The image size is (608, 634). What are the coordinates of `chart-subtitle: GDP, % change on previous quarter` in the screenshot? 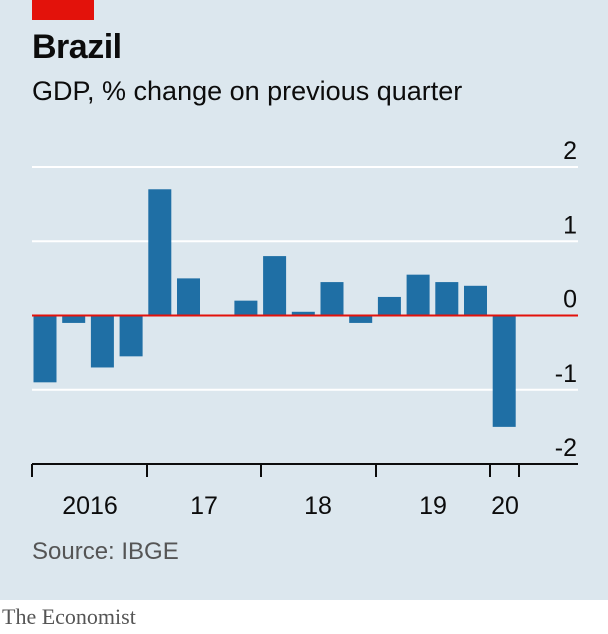 It's located at (247, 91).